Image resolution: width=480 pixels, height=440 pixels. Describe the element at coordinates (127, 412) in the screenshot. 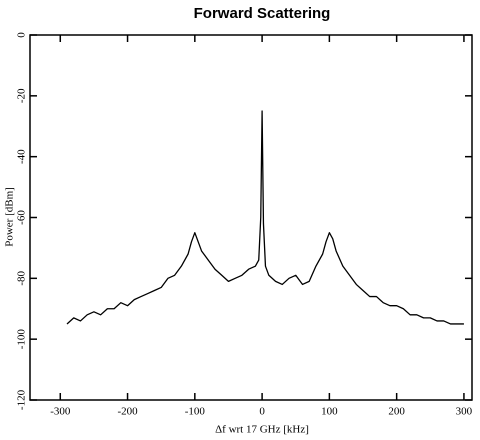

I see `x-tick-label: -200` at that location.